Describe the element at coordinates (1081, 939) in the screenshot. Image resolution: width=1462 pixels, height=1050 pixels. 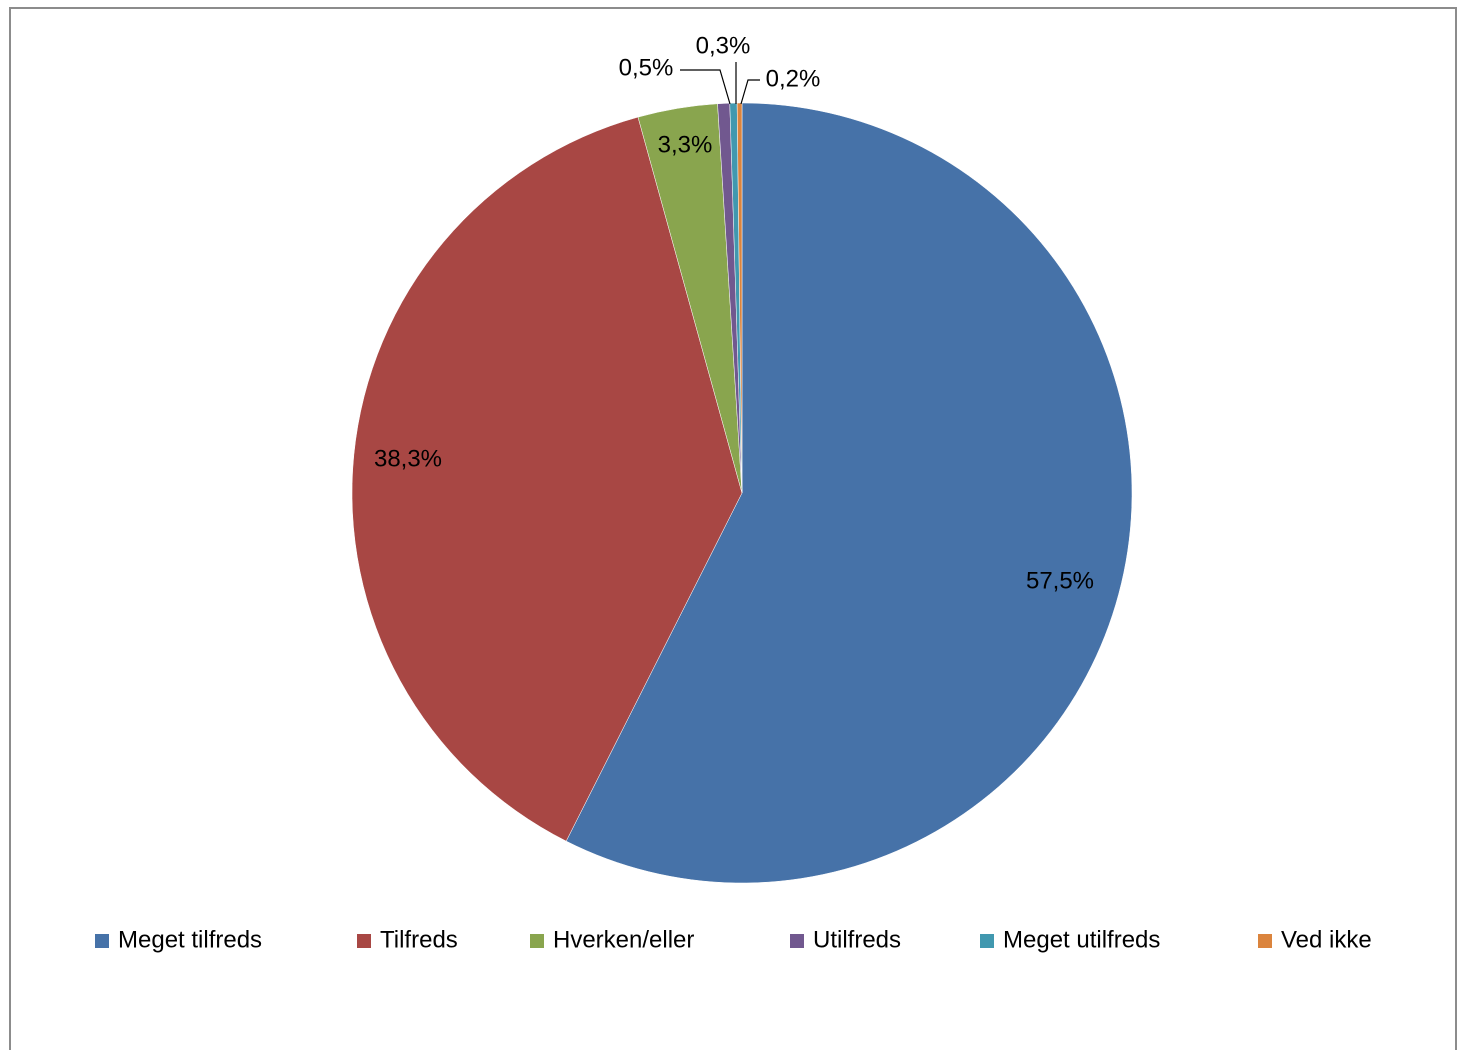
I see `legend-label: Meget utilfreds` at that location.